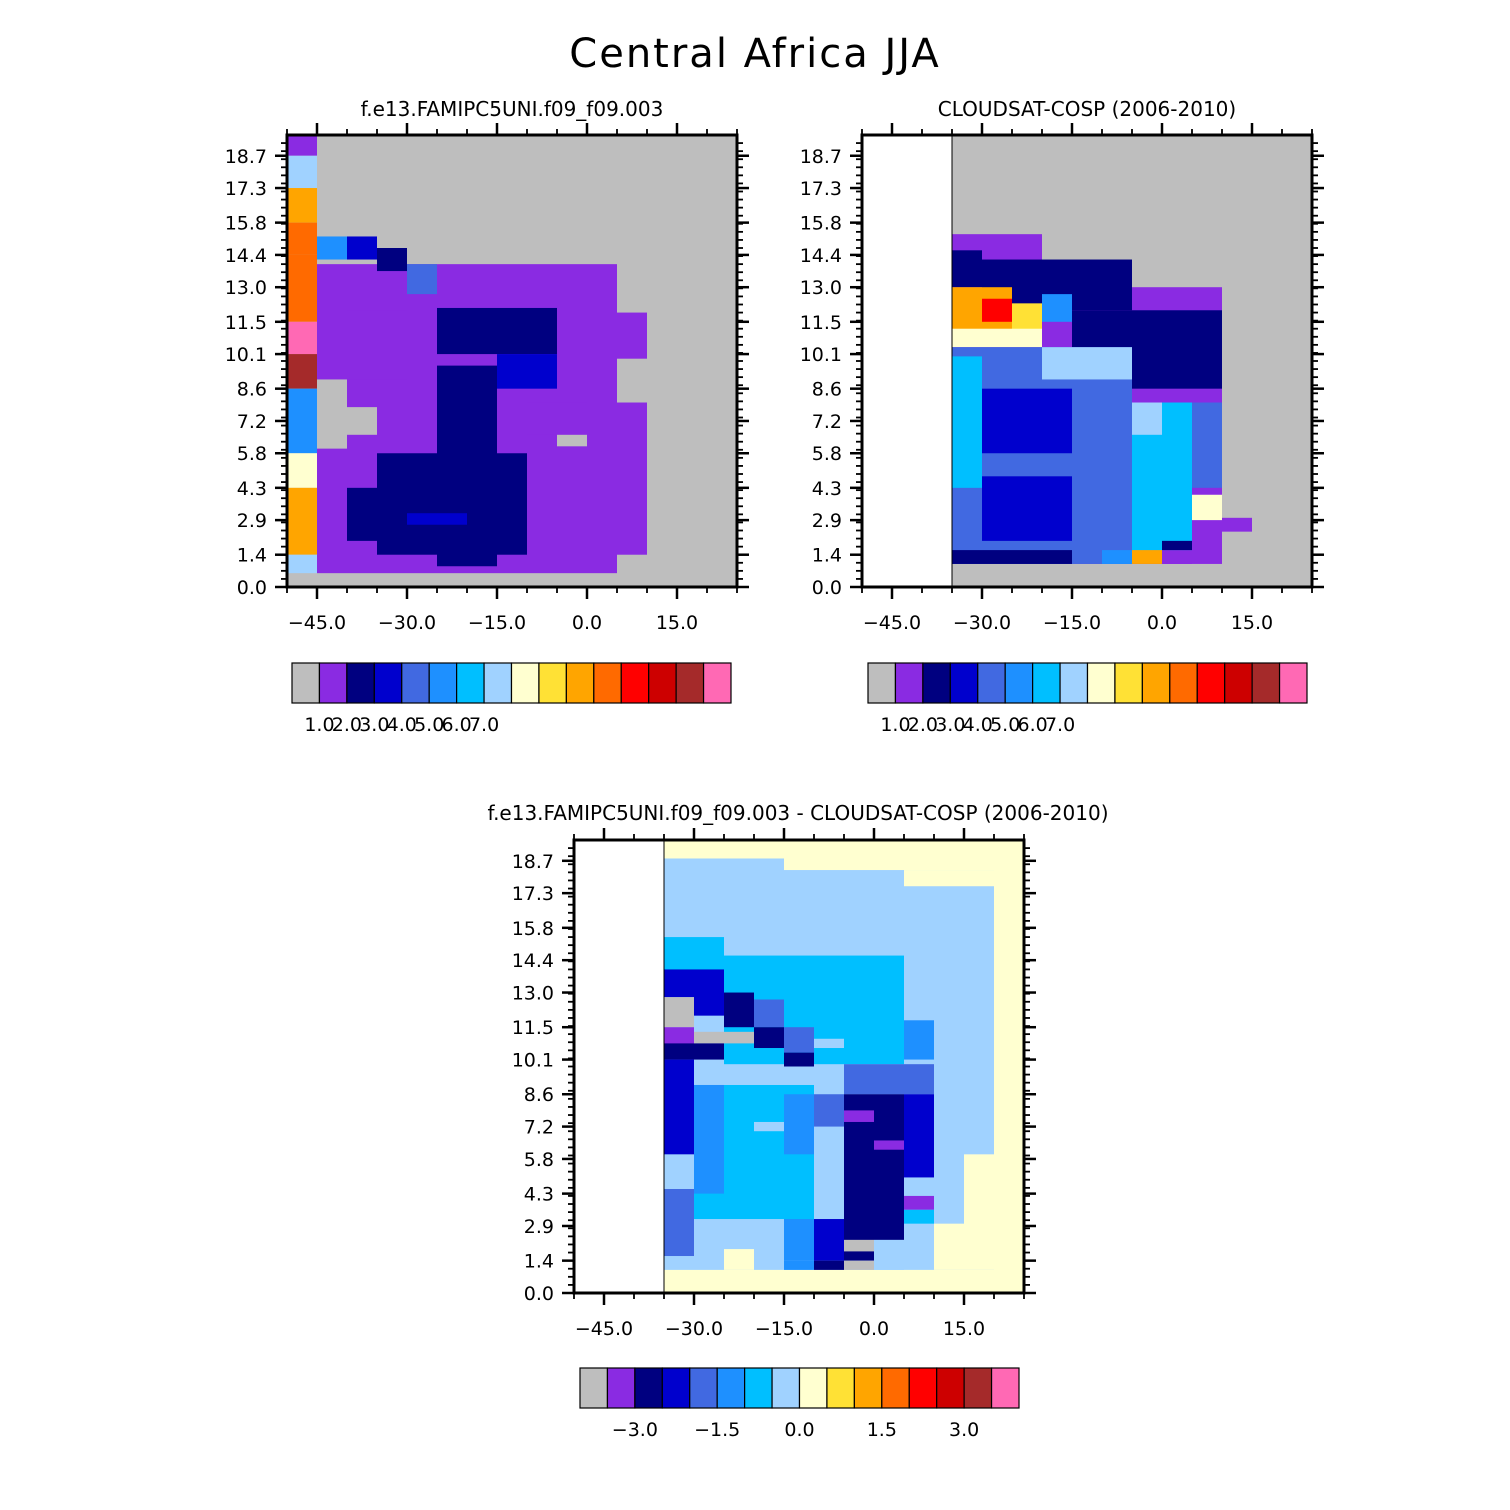 The height and width of the screenshot is (1510, 1510). I want to click on colorbar-label: 6.0, so click(1033, 725).